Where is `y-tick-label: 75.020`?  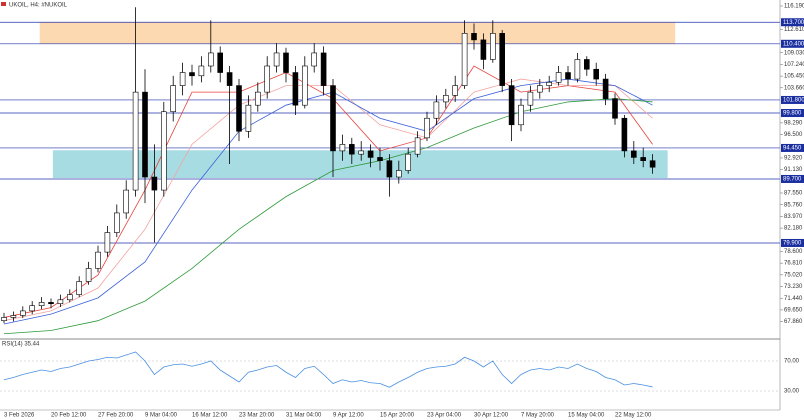
y-tick-label: 75.020 is located at coordinates (793, 275).